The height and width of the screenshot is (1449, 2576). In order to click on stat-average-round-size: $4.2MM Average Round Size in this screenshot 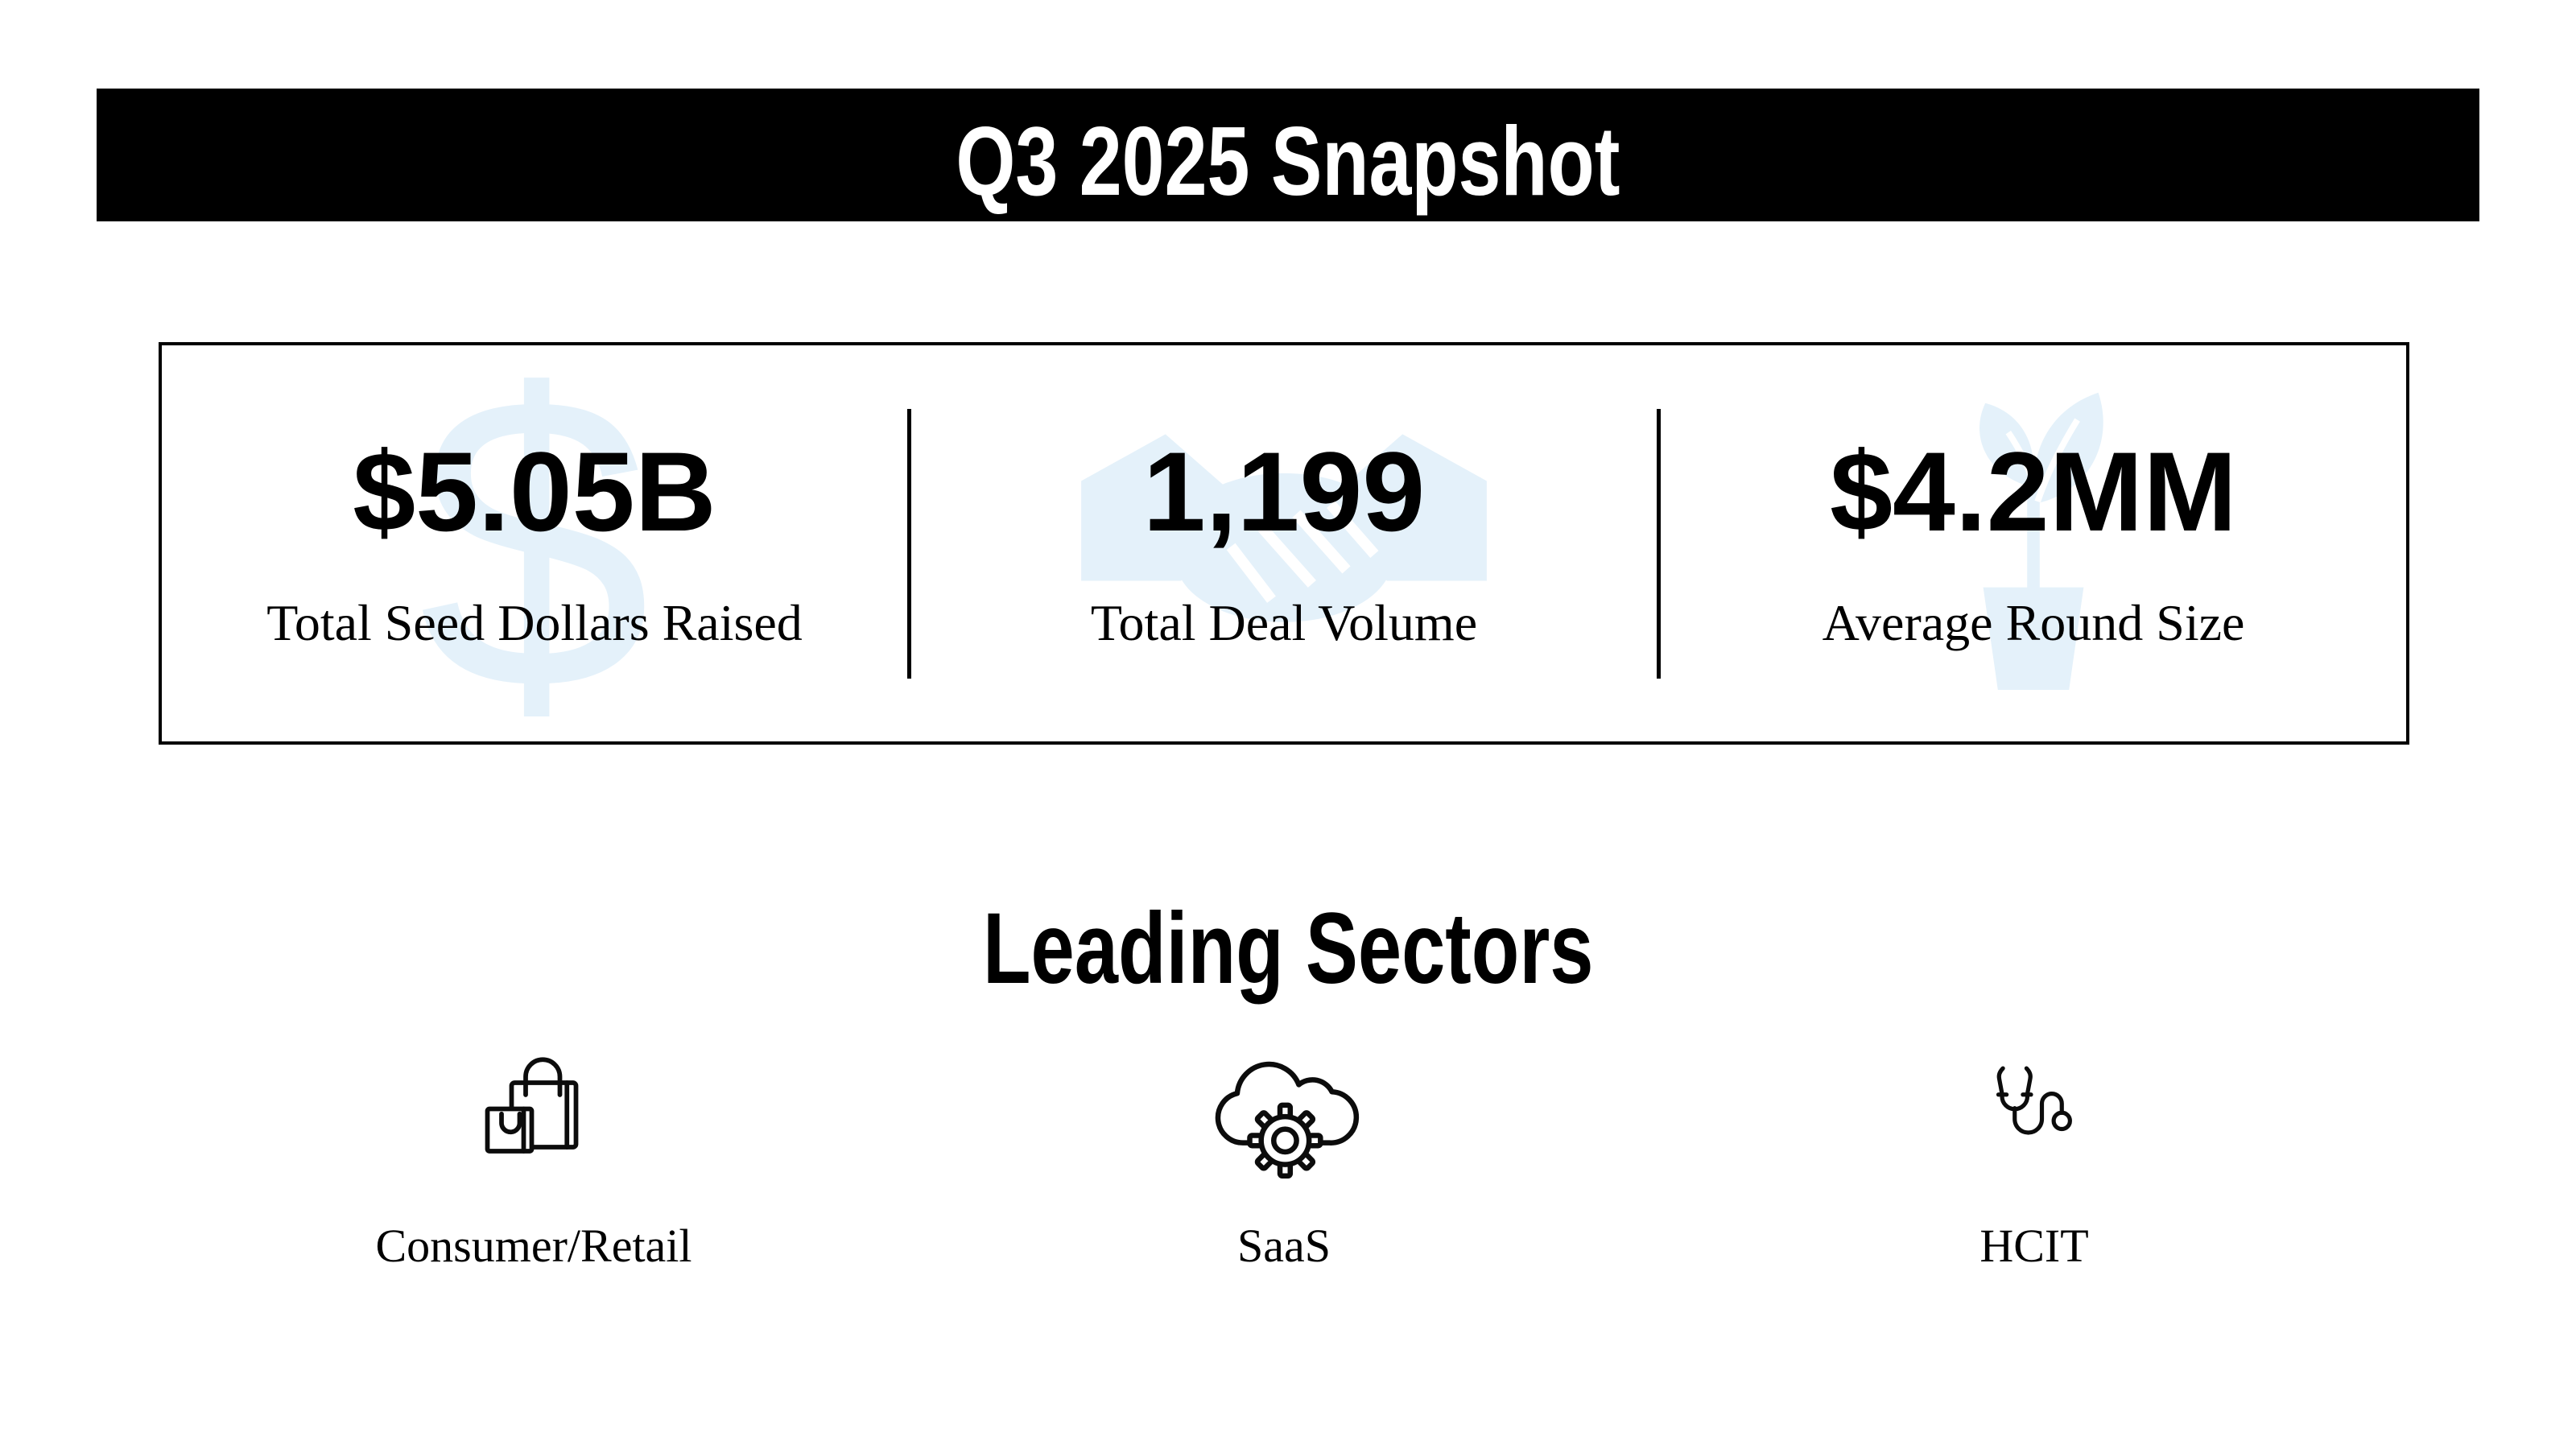, I will do `click(2033, 543)`.